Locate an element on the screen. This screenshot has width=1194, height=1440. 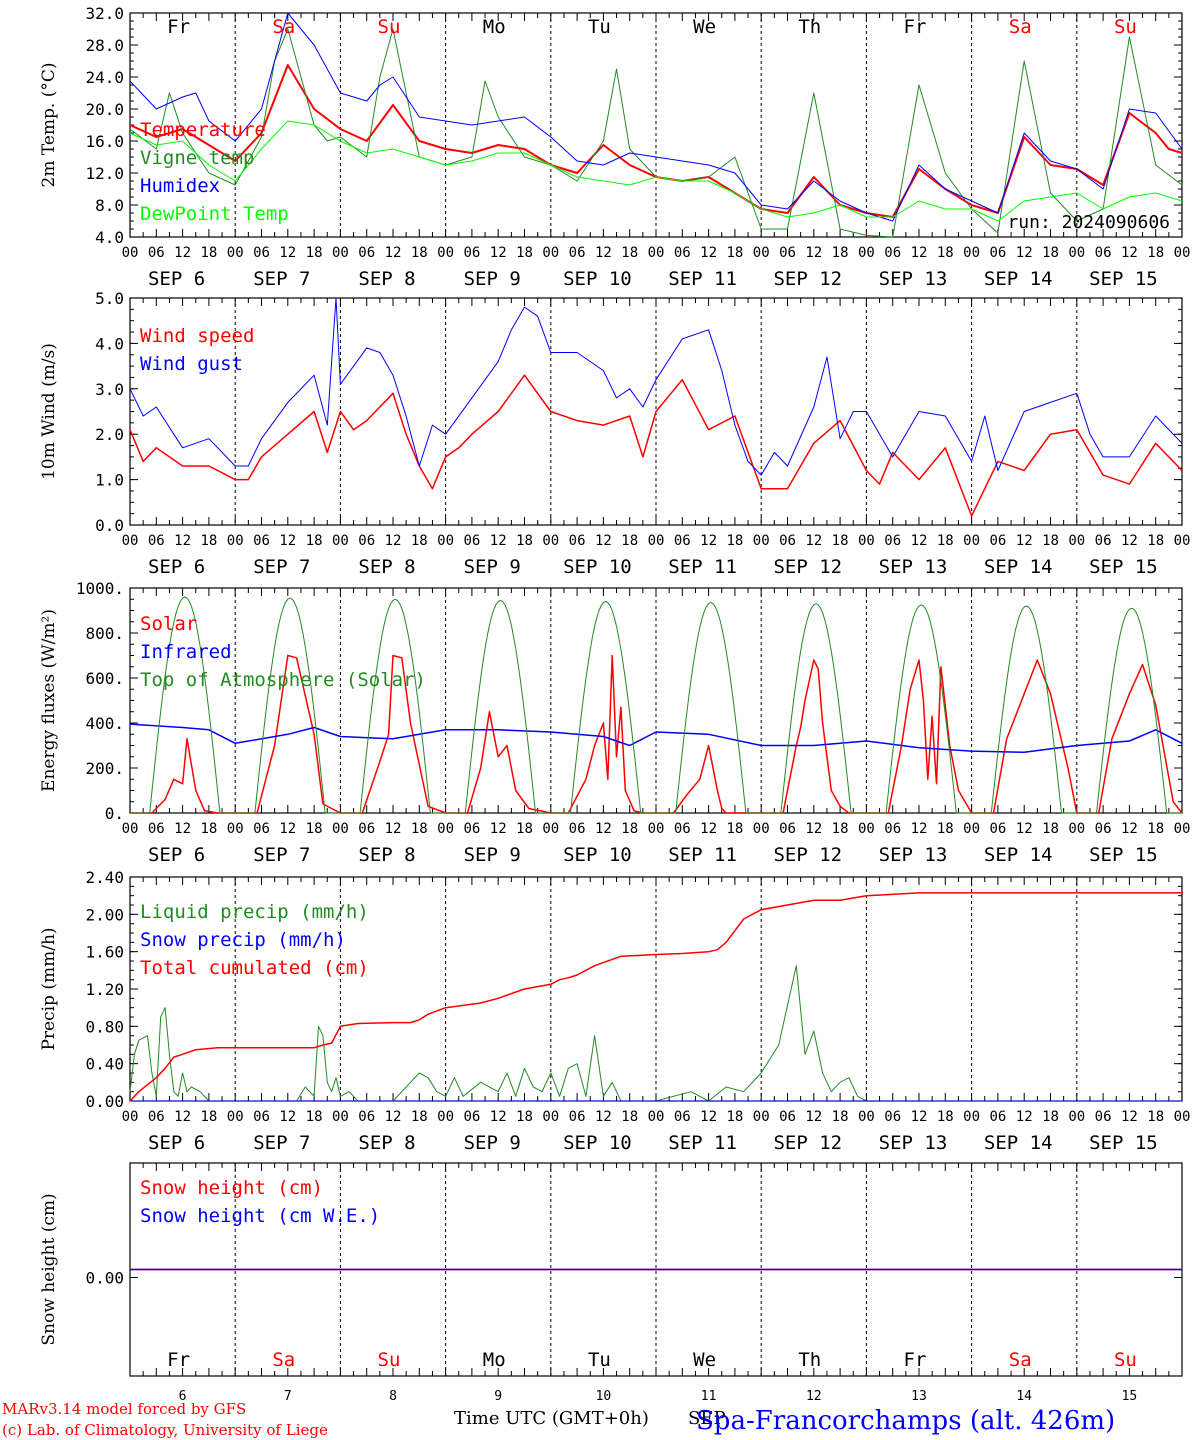
legend-entry: Wind speed is located at coordinates (197, 336).